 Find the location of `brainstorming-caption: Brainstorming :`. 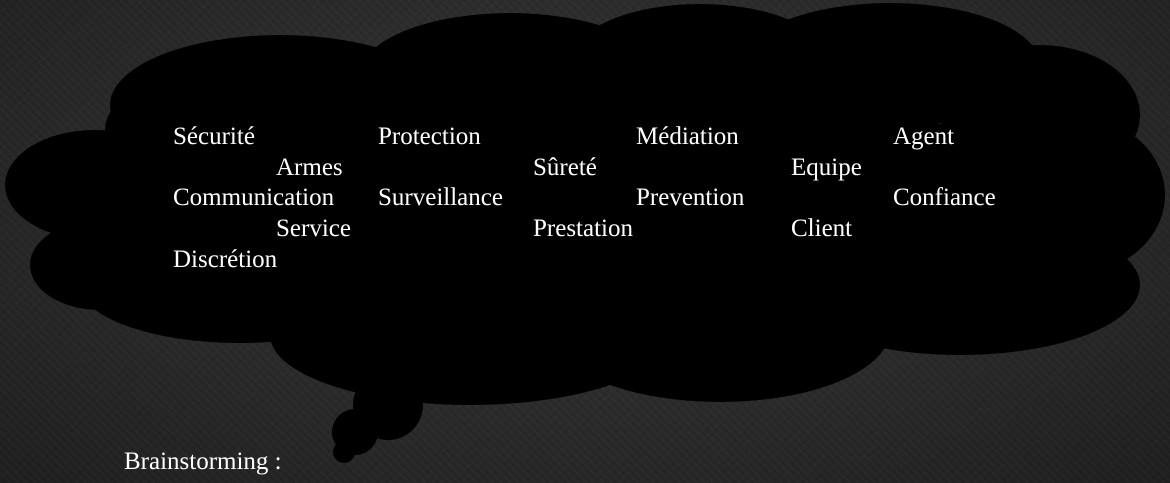

brainstorming-caption: Brainstorming : is located at coordinates (203, 461).